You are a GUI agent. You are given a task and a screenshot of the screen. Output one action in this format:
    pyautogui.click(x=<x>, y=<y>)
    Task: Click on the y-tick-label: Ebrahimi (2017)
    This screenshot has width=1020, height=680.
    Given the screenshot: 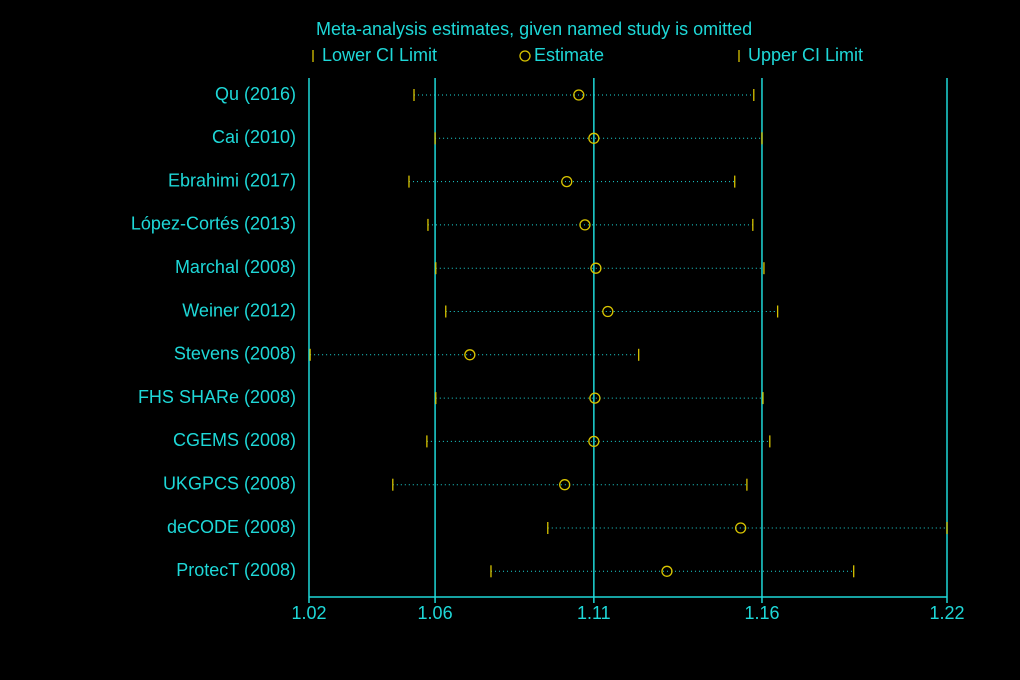 What is the action you would take?
    pyautogui.click(x=232, y=180)
    